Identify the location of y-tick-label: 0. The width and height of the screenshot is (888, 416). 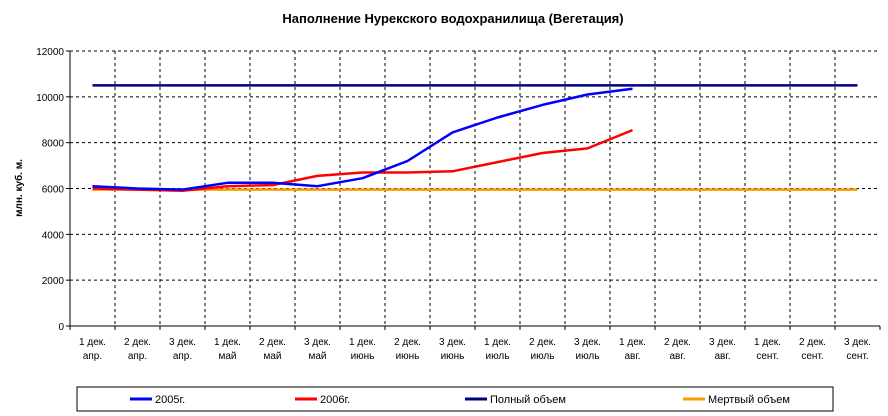
(61, 327).